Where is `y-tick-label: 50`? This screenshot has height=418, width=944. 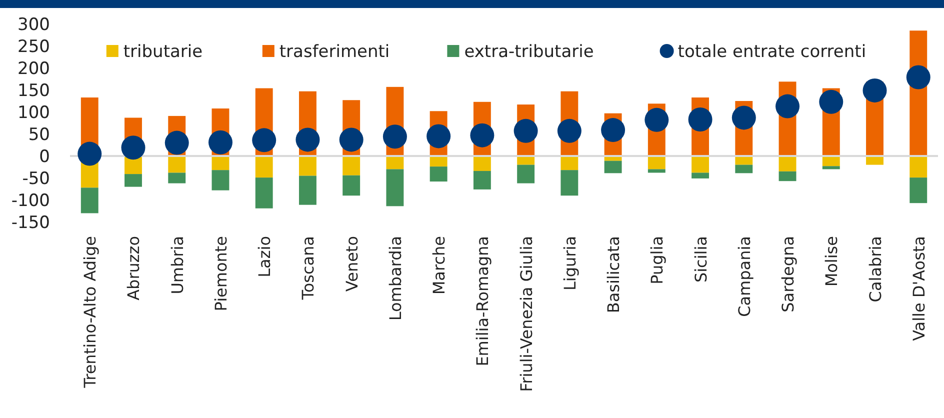
y-tick-label: 50 is located at coordinates (39, 134).